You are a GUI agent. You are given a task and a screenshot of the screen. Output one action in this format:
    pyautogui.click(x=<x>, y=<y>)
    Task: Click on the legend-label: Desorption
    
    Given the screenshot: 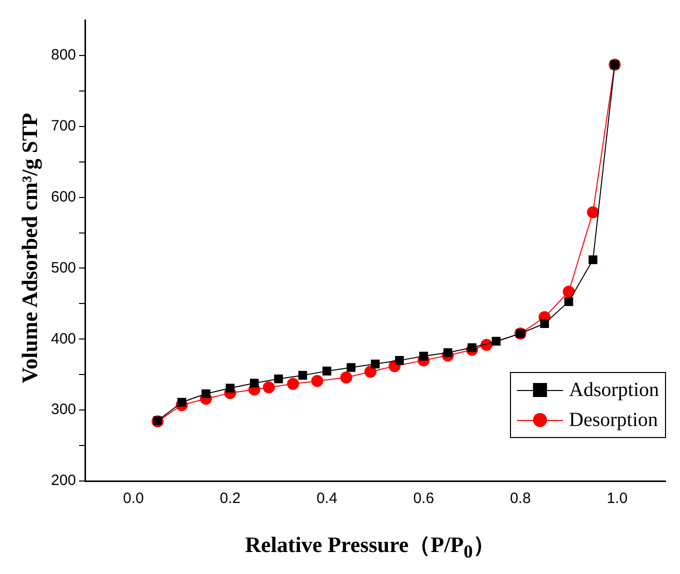 What is the action you would take?
    pyautogui.click(x=613, y=420)
    